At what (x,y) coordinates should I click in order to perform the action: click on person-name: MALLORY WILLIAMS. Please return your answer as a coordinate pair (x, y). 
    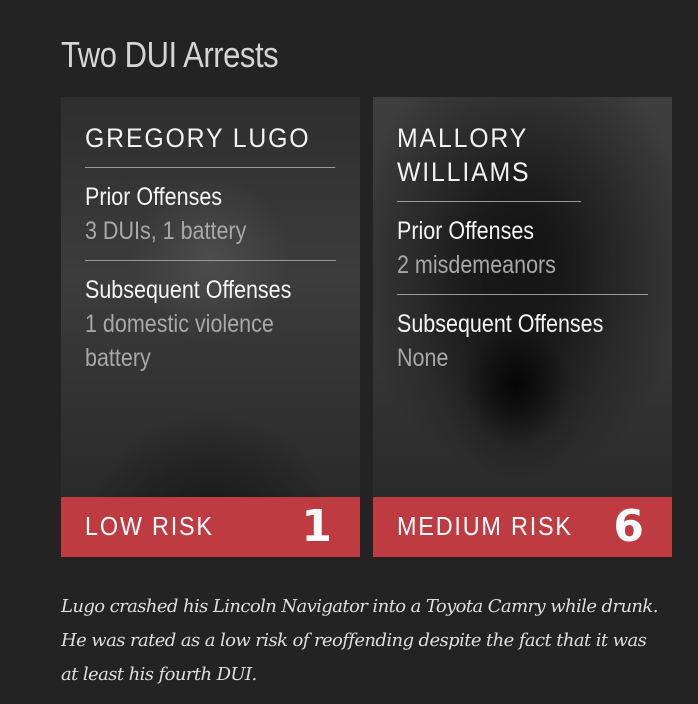
    Looking at the image, I should click on (489, 161).